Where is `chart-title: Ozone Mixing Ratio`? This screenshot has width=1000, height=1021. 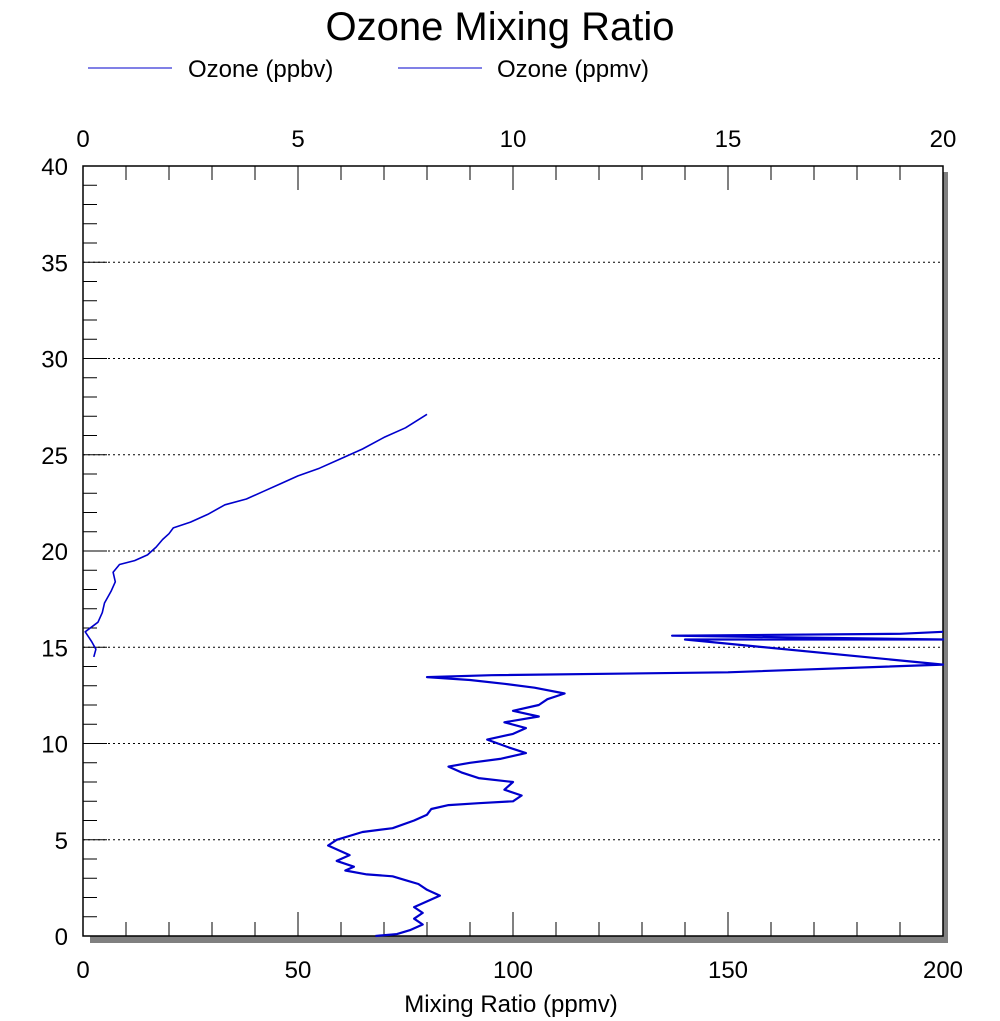
chart-title: Ozone Mixing Ratio is located at coordinates (499, 27).